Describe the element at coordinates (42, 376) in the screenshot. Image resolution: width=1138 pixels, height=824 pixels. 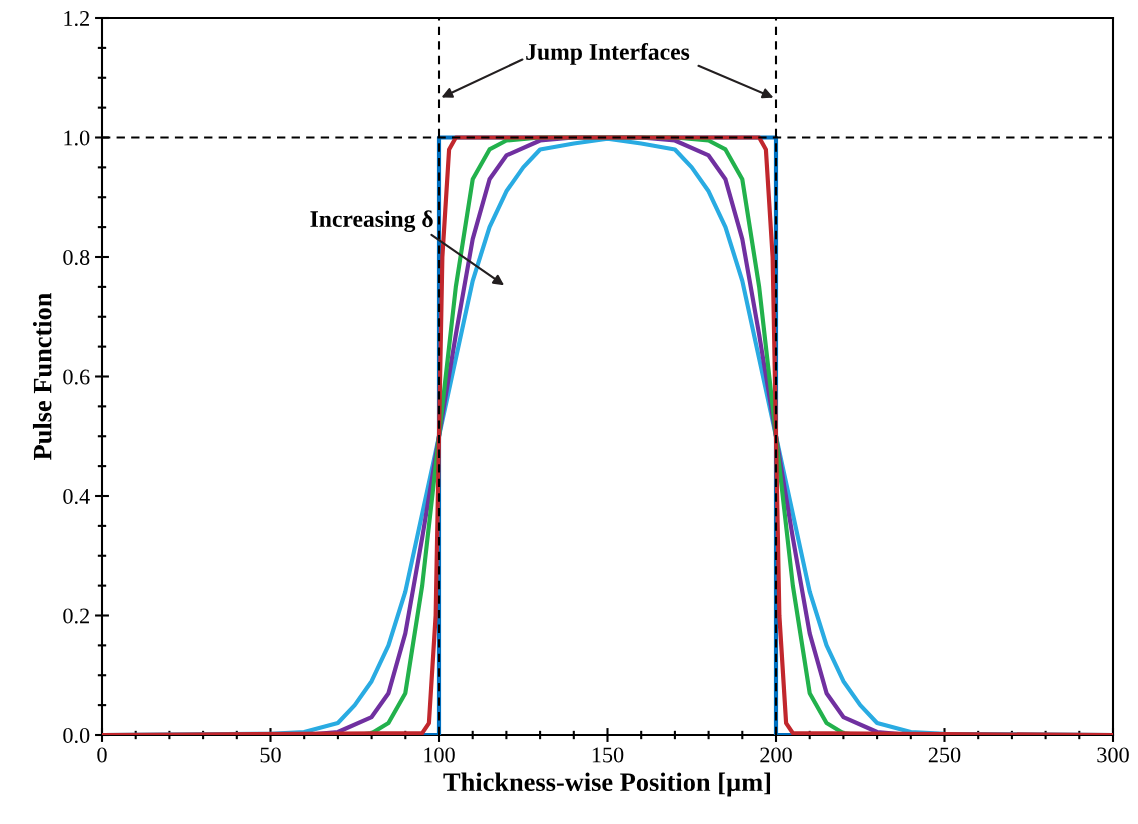
I see `y-axis-title: Pulse Function` at that location.